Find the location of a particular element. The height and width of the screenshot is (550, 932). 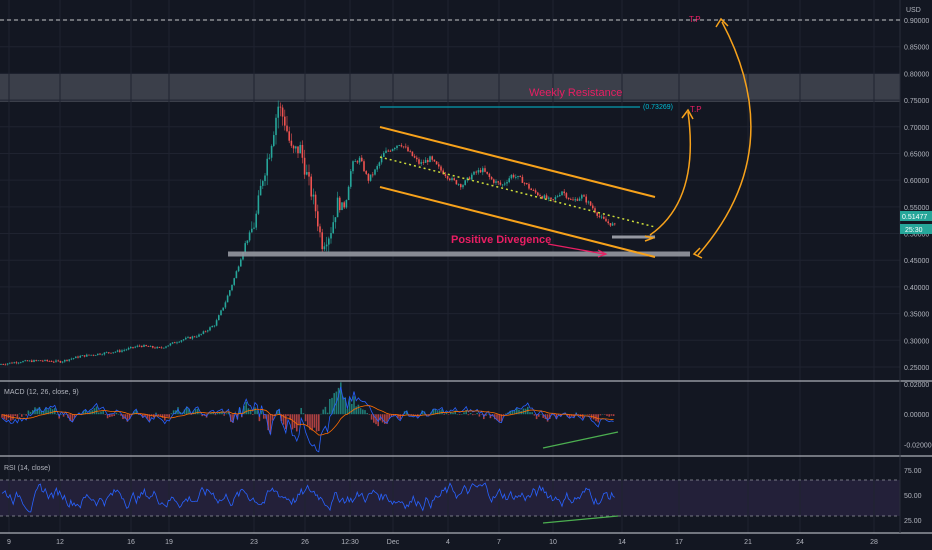

time-axis: 9 12 16 19 23 26 12:30 Dec 4 7 10 14 17 21 24 28 is located at coordinates (442, 542).